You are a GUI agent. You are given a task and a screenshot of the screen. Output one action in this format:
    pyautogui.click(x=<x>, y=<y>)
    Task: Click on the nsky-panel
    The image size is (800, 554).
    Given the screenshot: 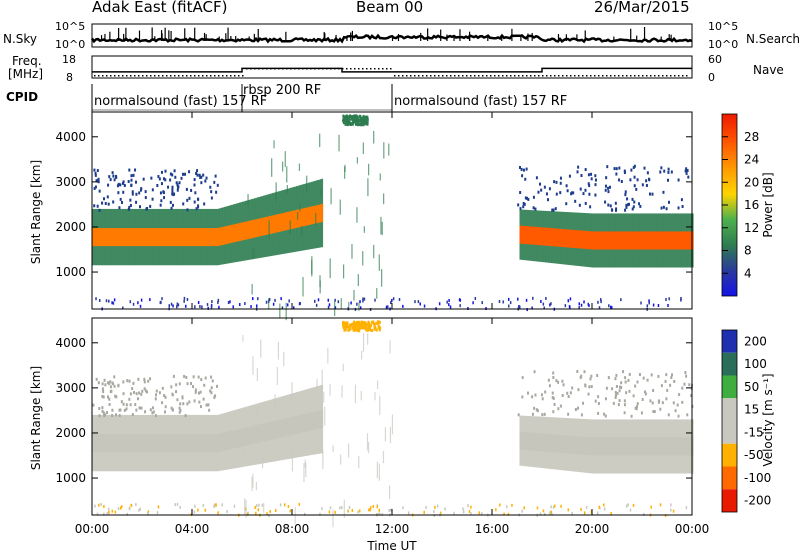 What is the action you would take?
    pyautogui.click(x=391, y=35)
    